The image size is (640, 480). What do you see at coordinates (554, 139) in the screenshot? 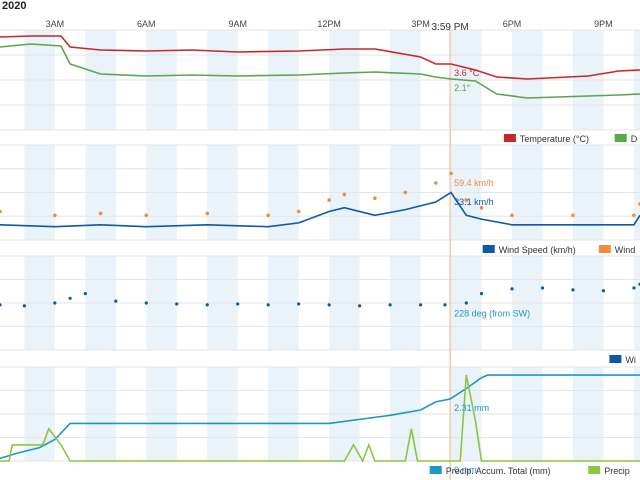
I see `legend-label: Temperature (°C)` at bounding box center [554, 139].